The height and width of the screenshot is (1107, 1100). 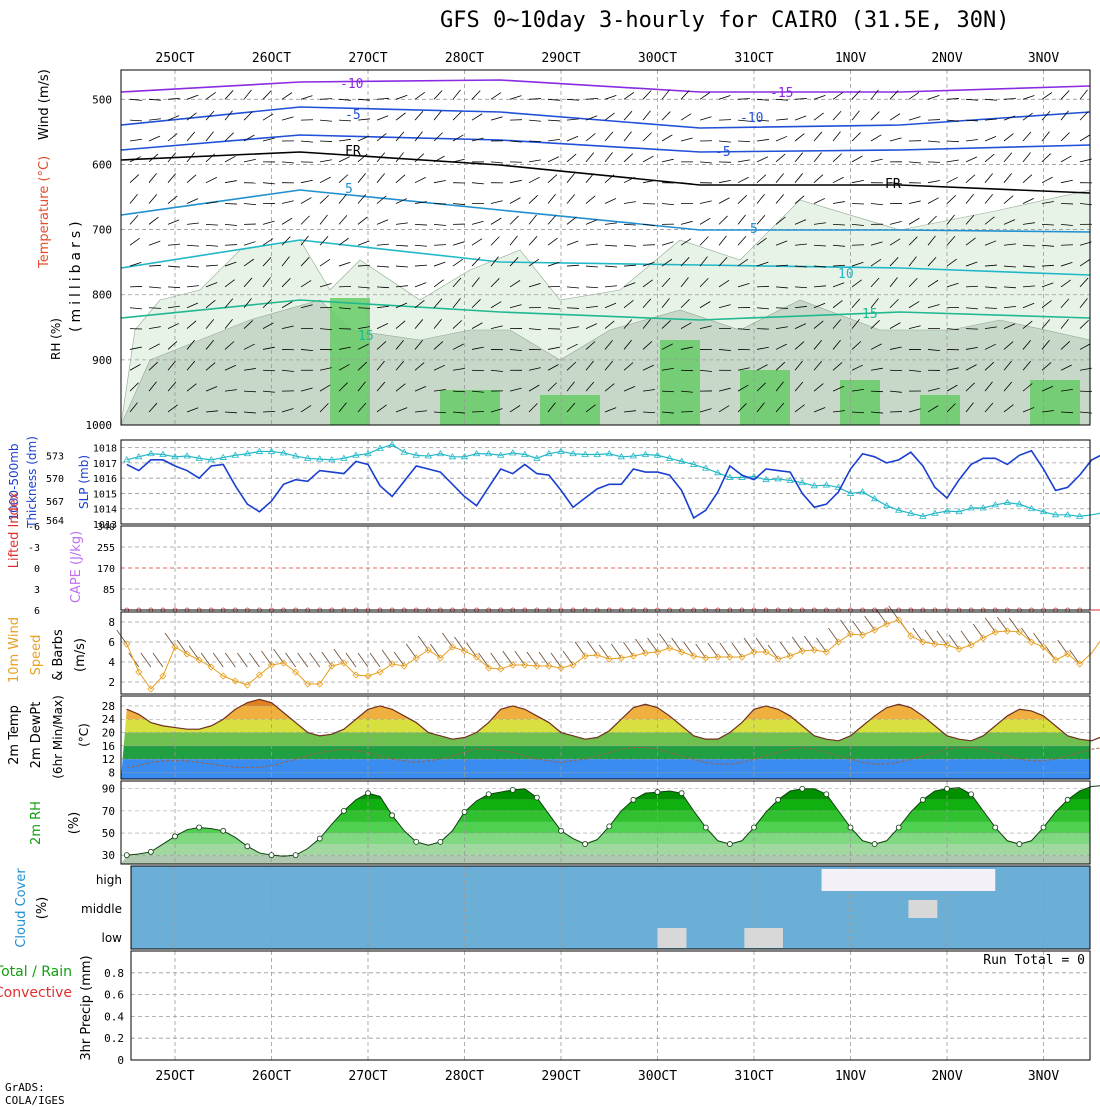 I want to click on temp-label-c: (6hr Min/Max), so click(x=58, y=737).